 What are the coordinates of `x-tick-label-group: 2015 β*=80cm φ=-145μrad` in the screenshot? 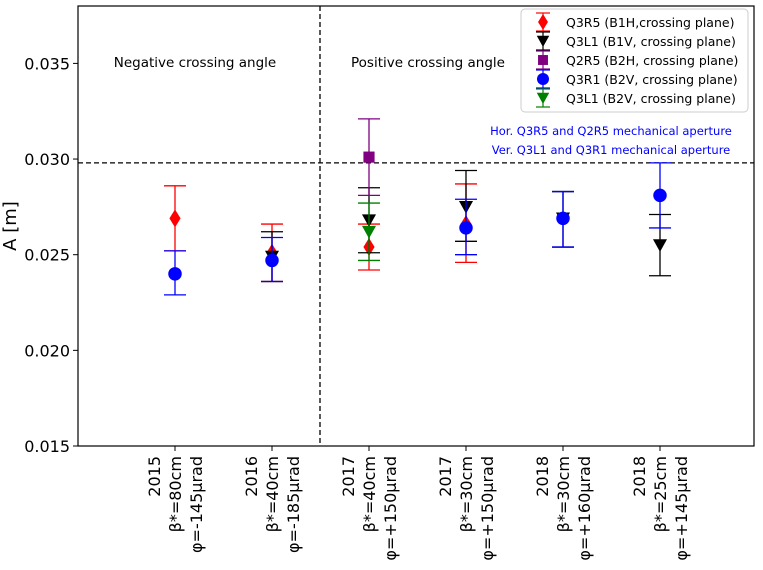 It's located at (175, 504).